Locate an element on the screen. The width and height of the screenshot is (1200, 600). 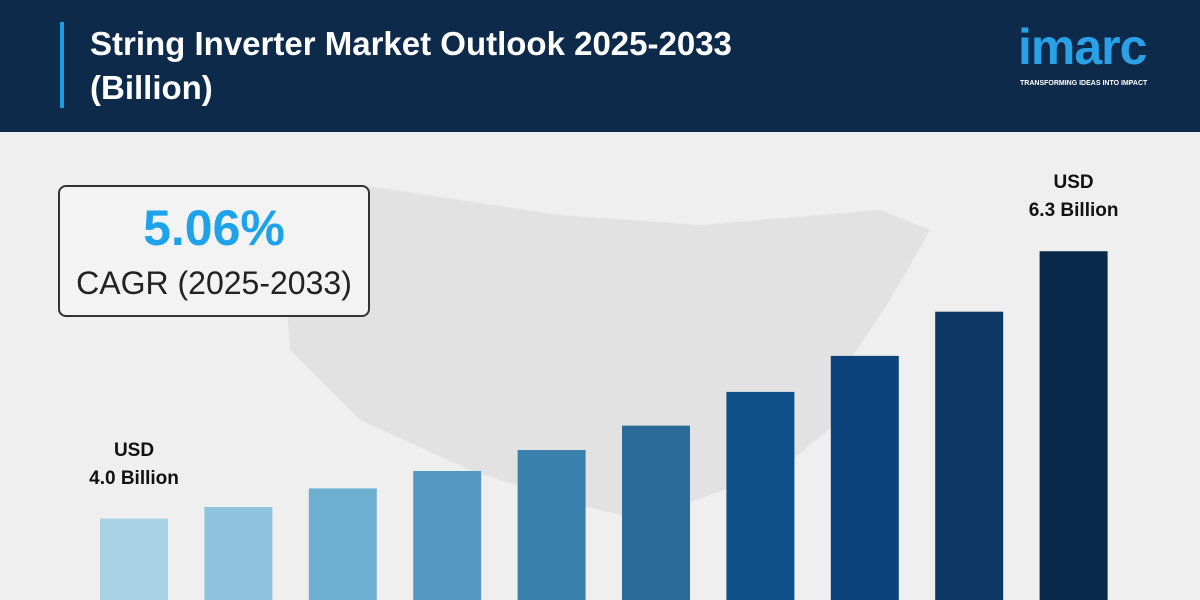
cagr-value: 5.06% is located at coordinates (214, 228).